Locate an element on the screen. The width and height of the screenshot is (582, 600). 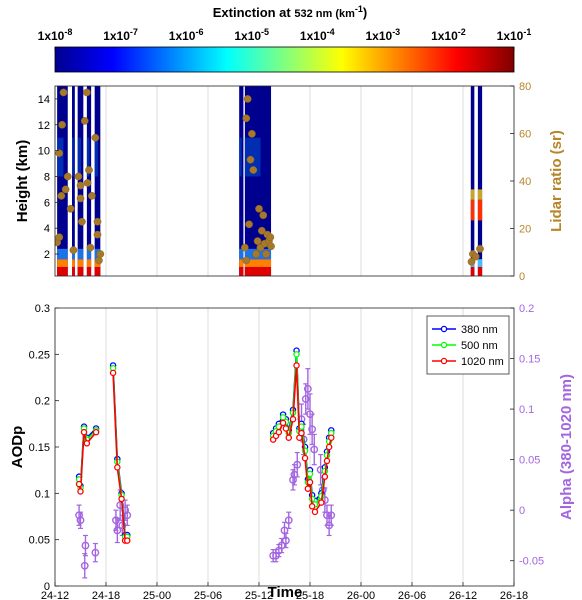
lidar-ratio-tick-label: 60 is located at coordinates (525, 135).